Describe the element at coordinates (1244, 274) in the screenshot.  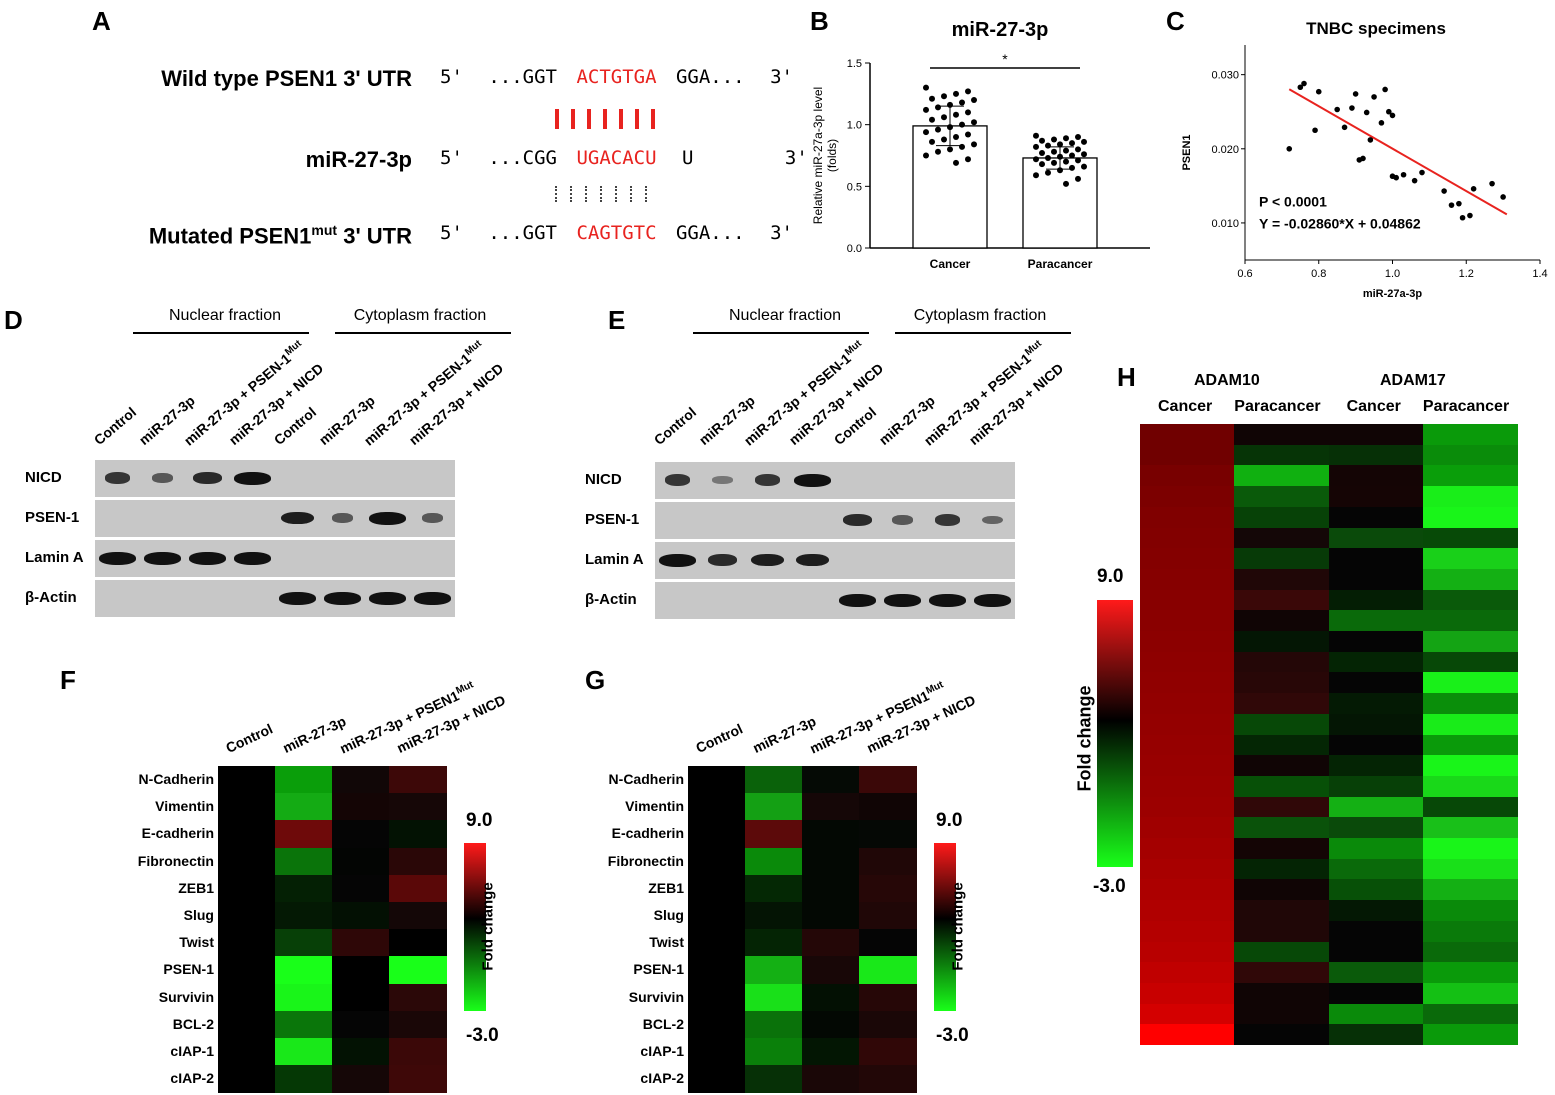
I see `x-tick-label: 0.6` at that location.